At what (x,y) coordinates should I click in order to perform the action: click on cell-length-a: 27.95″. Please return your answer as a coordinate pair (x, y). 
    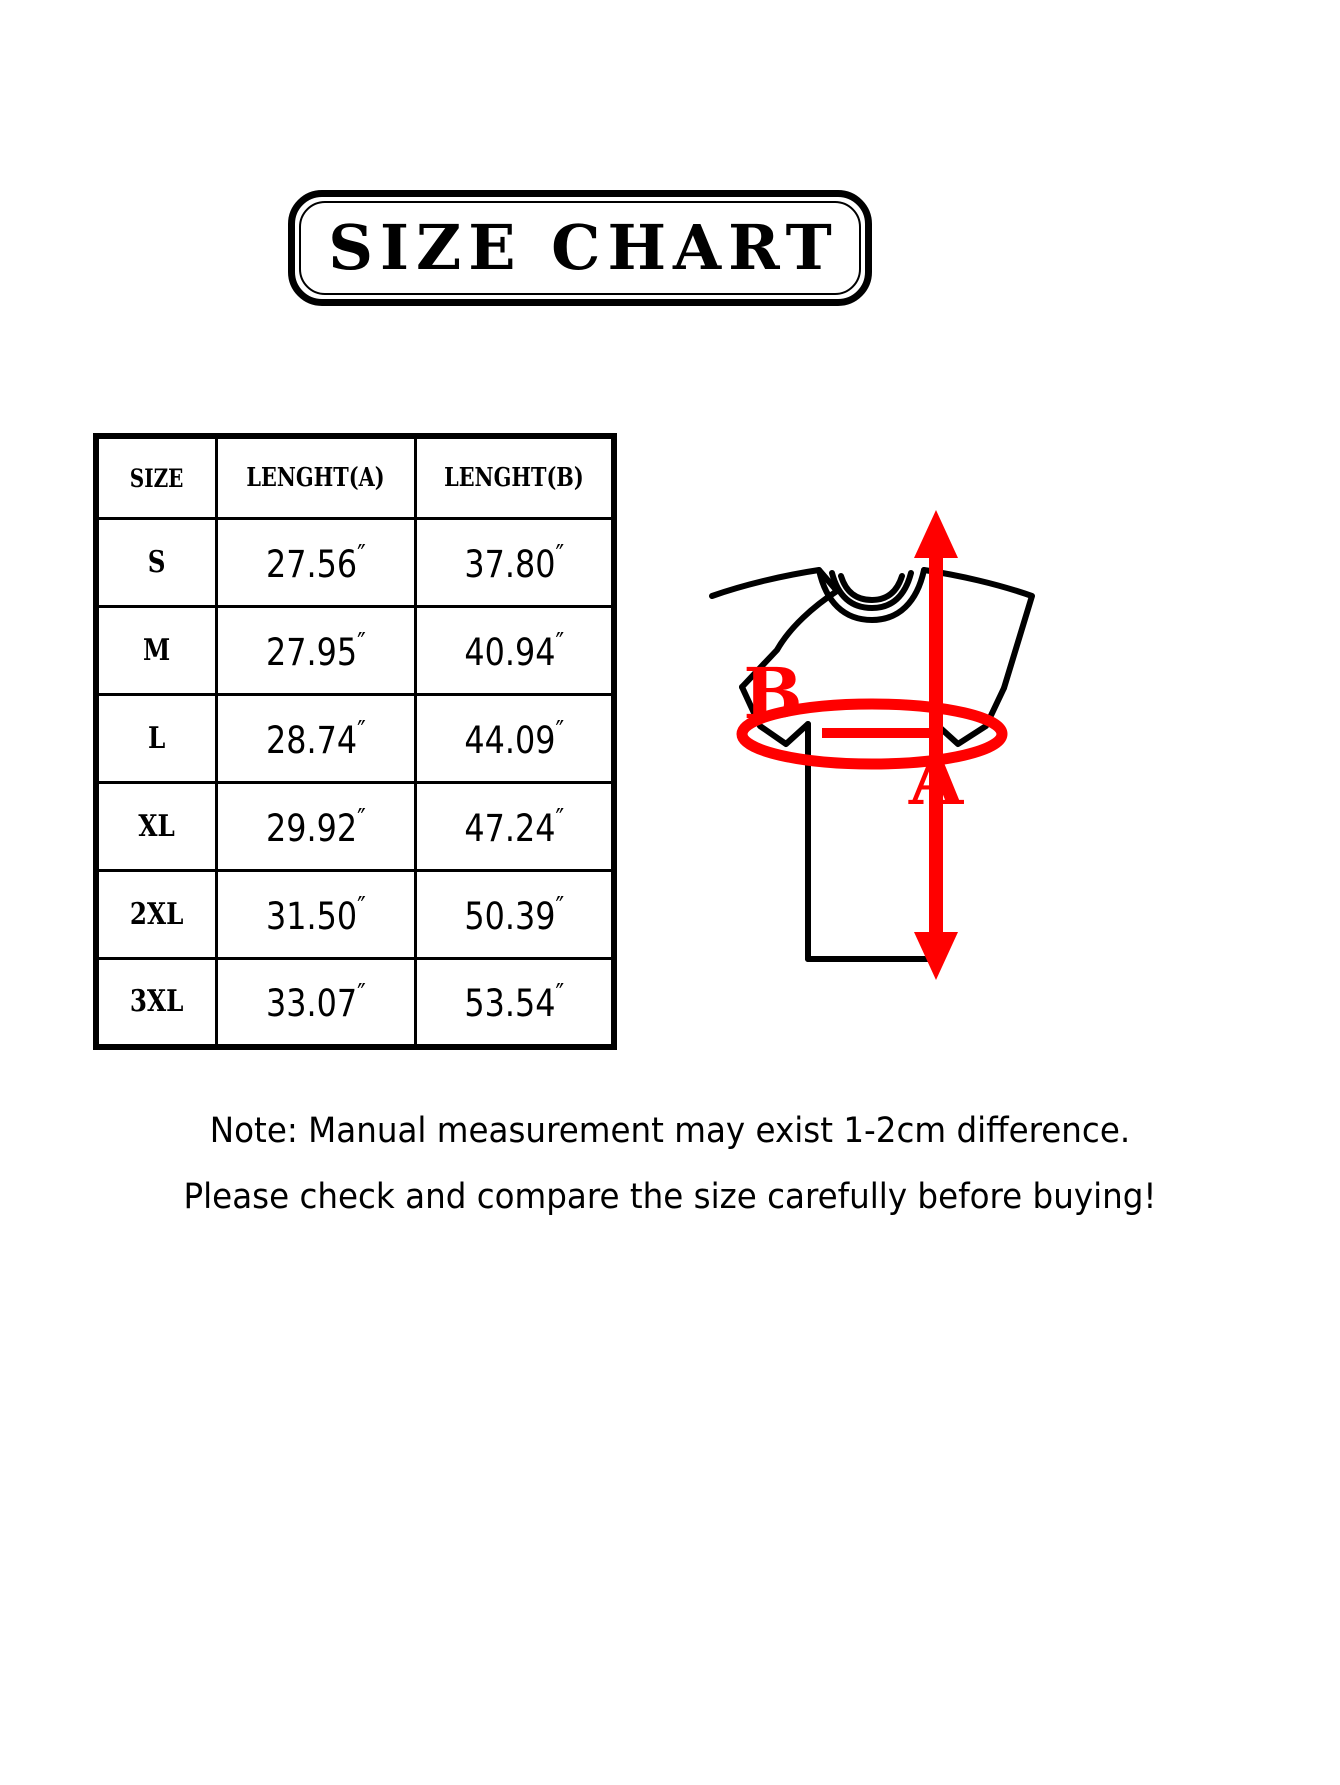
    Looking at the image, I should click on (315, 650).